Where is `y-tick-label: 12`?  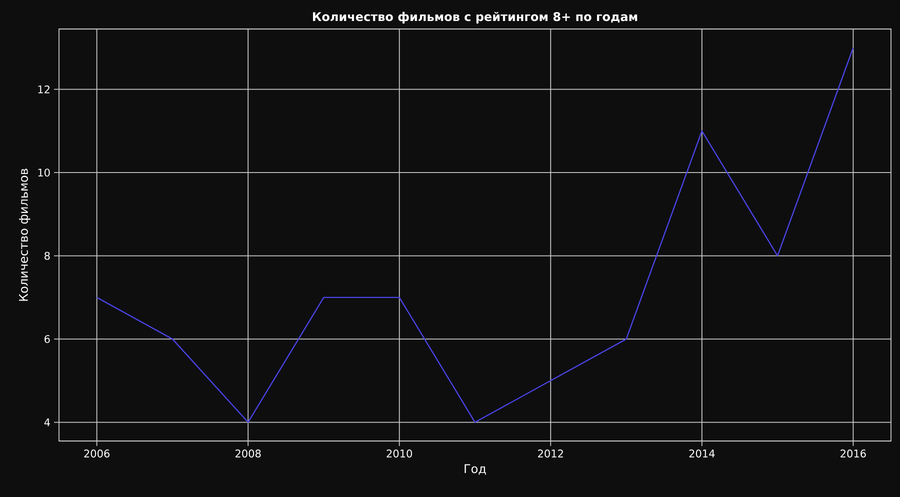
y-tick-label: 12 is located at coordinates (44, 89).